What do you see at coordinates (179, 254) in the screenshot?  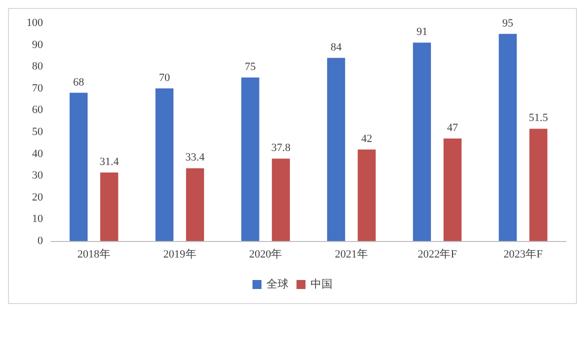 I see `x-tick-label: 2019年` at bounding box center [179, 254].